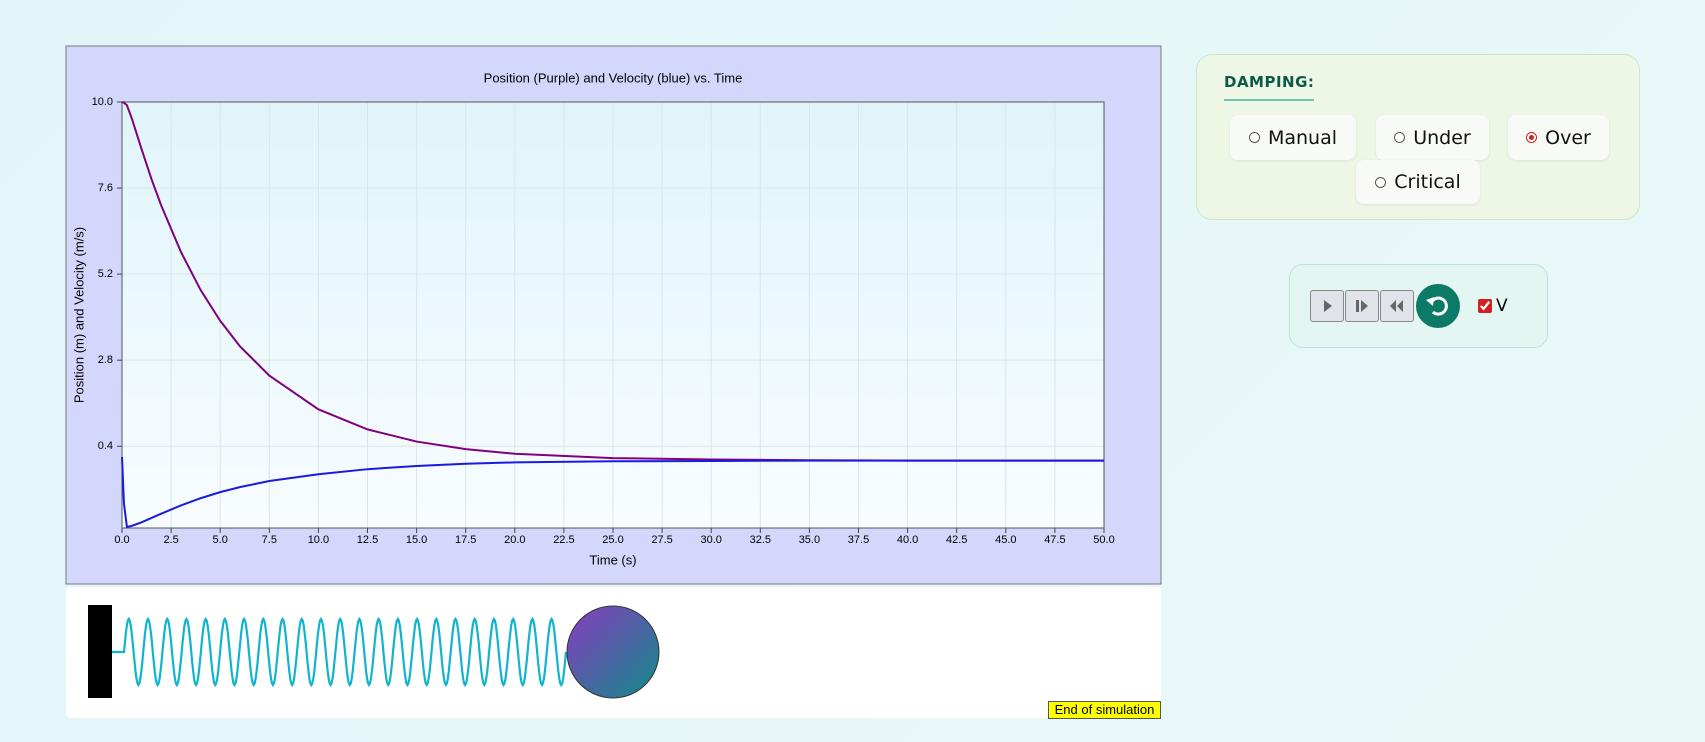 The image size is (1705, 742). I want to click on radio-option: Critical, so click(1418, 182).